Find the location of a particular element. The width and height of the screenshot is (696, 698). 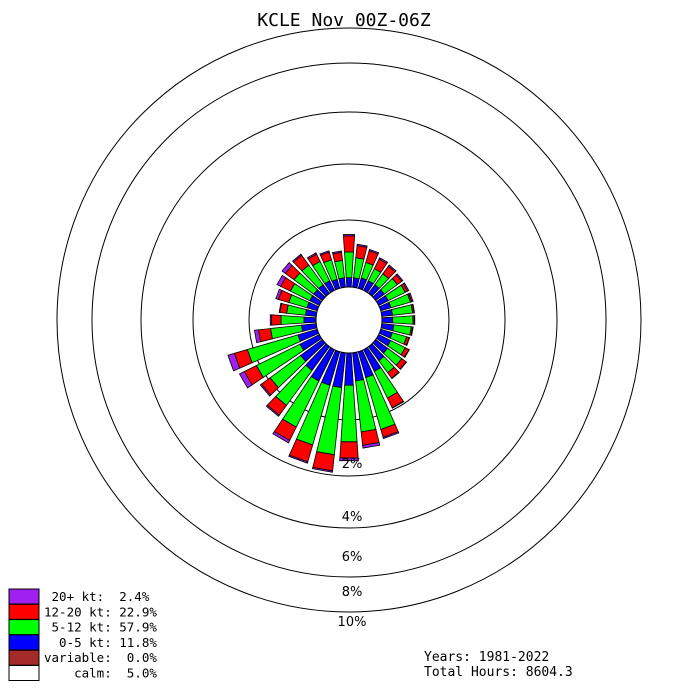

direction-bars is located at coordinates (321, 353).